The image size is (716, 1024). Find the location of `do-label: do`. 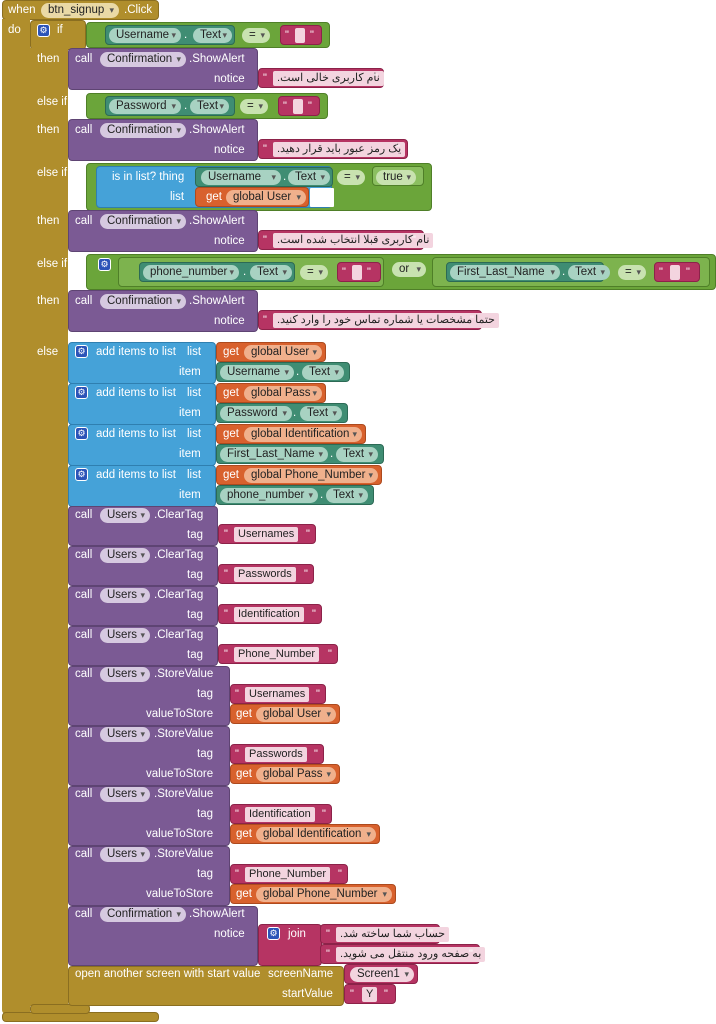

do-label: do is located at coordinates (14, 30).